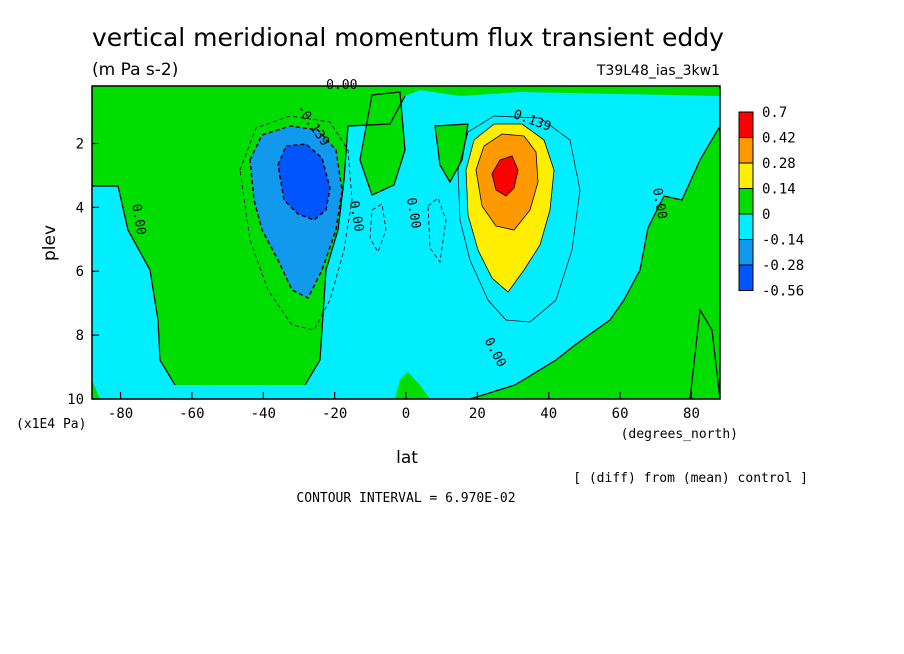 The image size is (904, 654). I want to click on x-tick-label: -80, so click(120, 414).